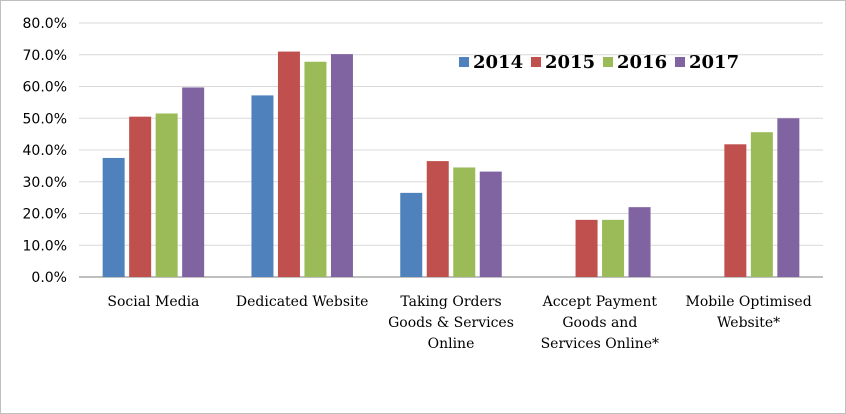 This screenshot has width=846, height=414. Describe the element at coordinates (450, 302) in the screenshot. I see `x-category-line: Taking Orders` at that location.